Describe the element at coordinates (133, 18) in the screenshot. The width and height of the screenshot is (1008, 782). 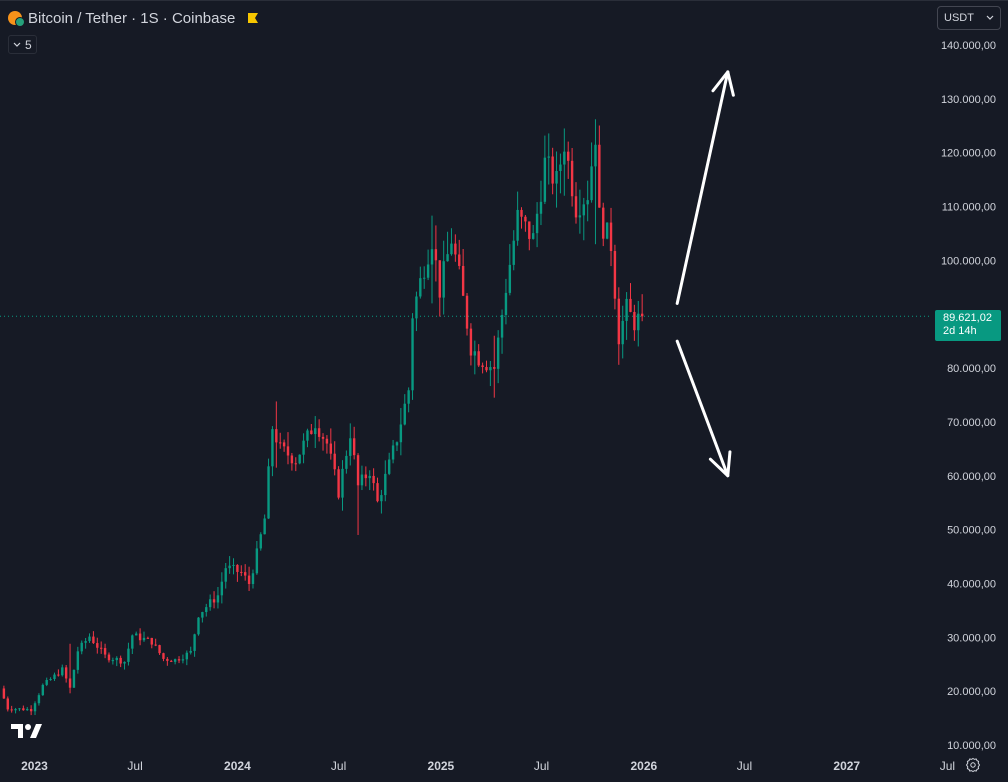
I see `symbol-header: Bitcoin / Tether · 1S · Coinbase` at that location.